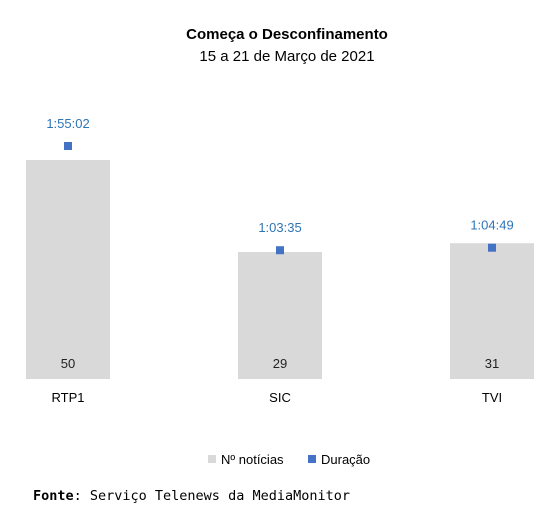 The width and height of the screenshot is (560, 528). I want to click on chart-subtitle: 15 a 21 de Março de 2021, so click(286, 56).